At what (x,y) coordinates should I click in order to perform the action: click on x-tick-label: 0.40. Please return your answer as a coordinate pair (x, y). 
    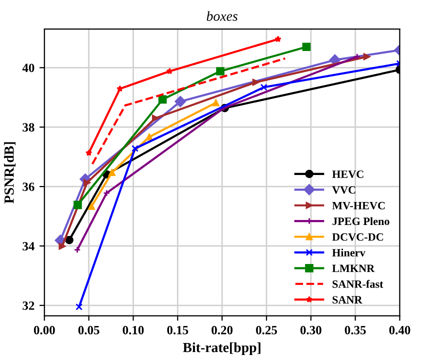
    Looking at the image, I should click on (399, 330).